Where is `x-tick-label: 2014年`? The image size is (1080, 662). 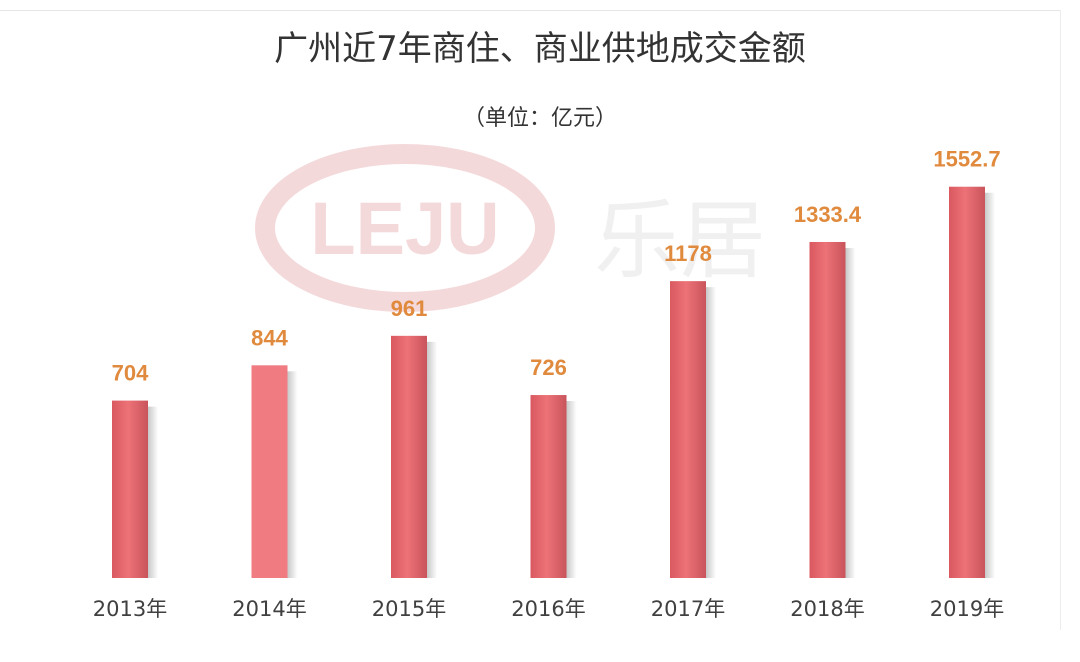 x-tick-label: 2014年 is located at coordinates (269, 609).